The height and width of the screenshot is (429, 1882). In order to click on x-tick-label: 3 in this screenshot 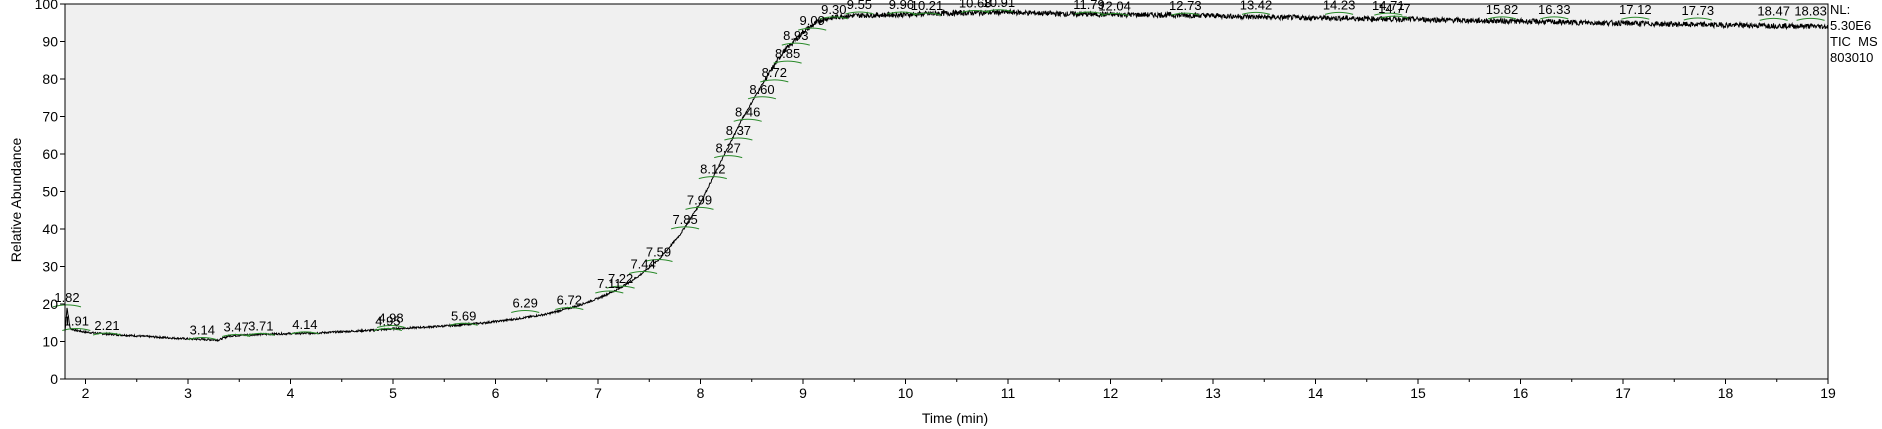, I will do `click(188, 393)`.